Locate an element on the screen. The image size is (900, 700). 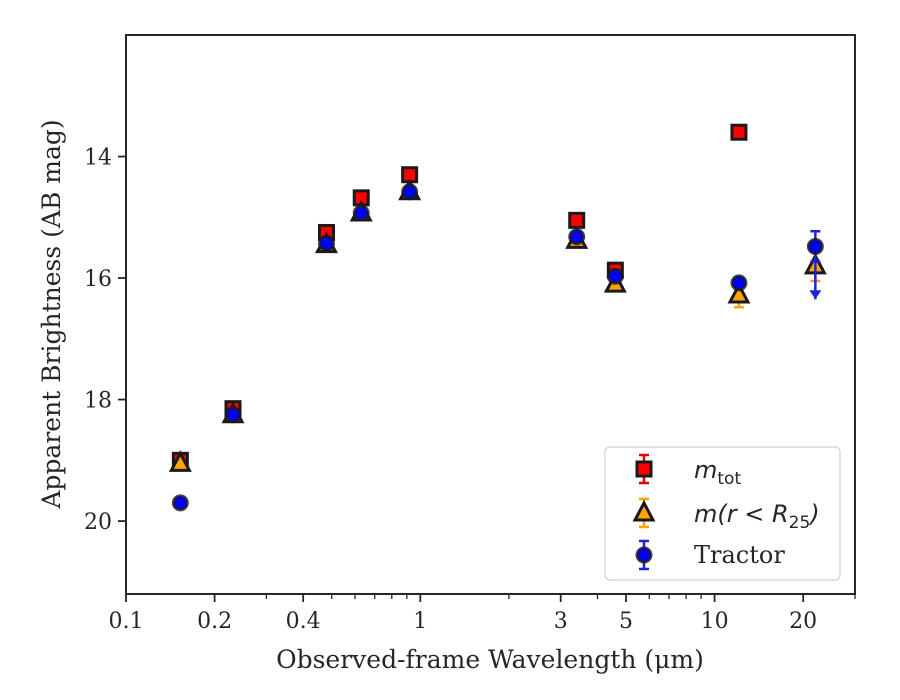
upper-limit-arrowhead is located at coordinates (815, 295).